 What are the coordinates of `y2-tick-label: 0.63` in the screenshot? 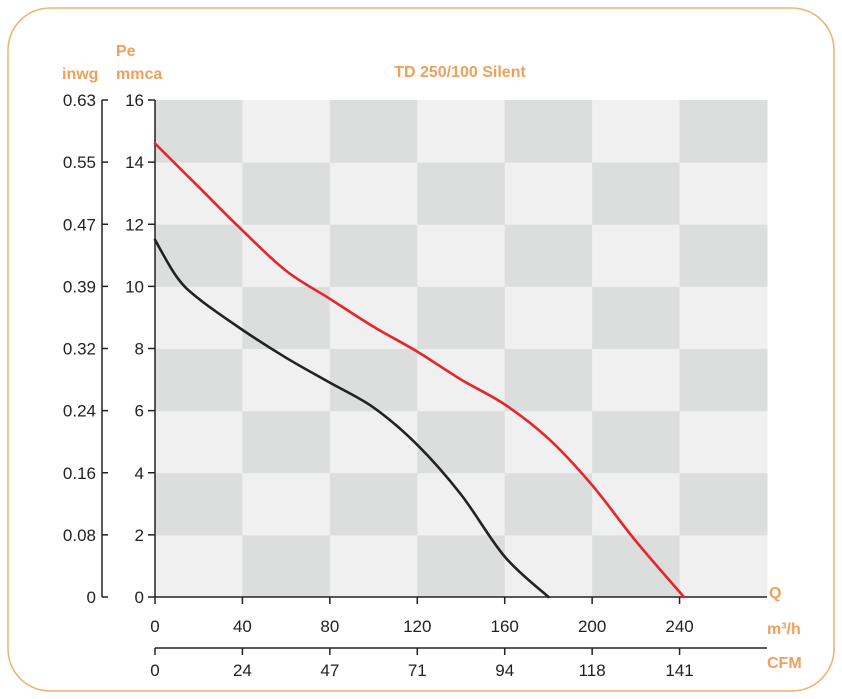 It's located at (79, 100).